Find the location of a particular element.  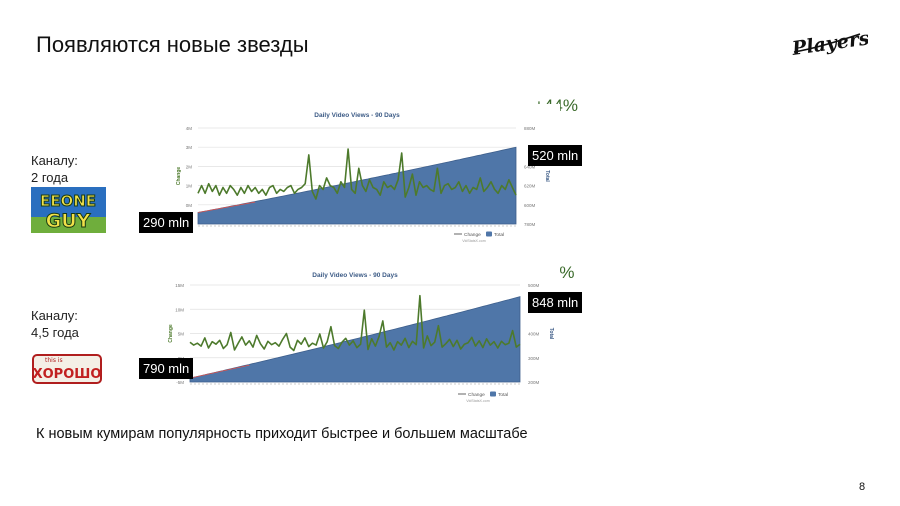

slide-title: Появляются новые звезды is located at coordinates (172, 44).